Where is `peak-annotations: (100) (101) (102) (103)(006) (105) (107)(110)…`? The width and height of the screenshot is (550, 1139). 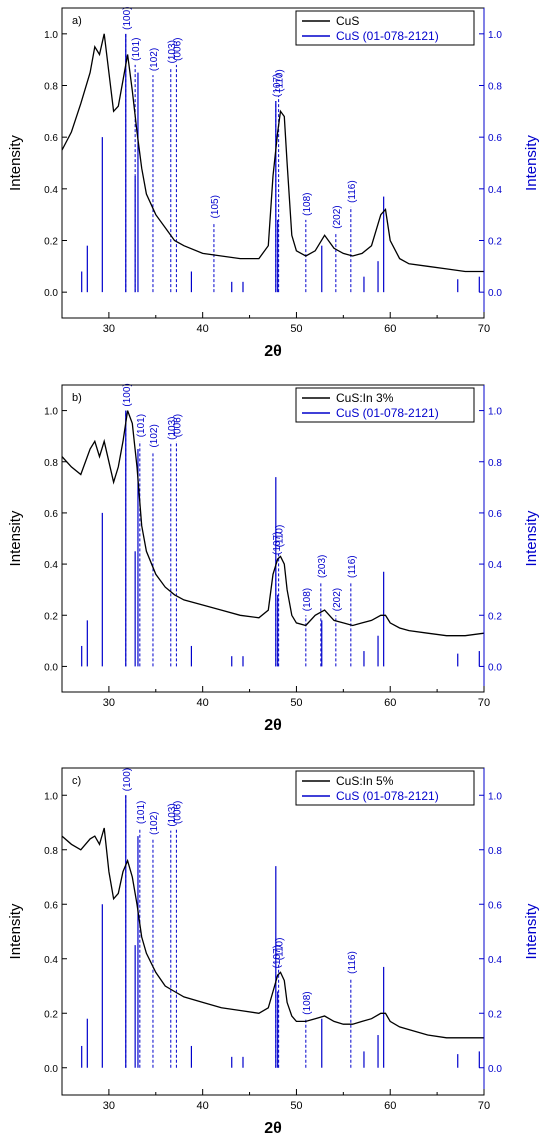 peak-annotations: (100) (101) (102) (103)(006) (105) (107)(110)… is located at coordinates (240, 149).